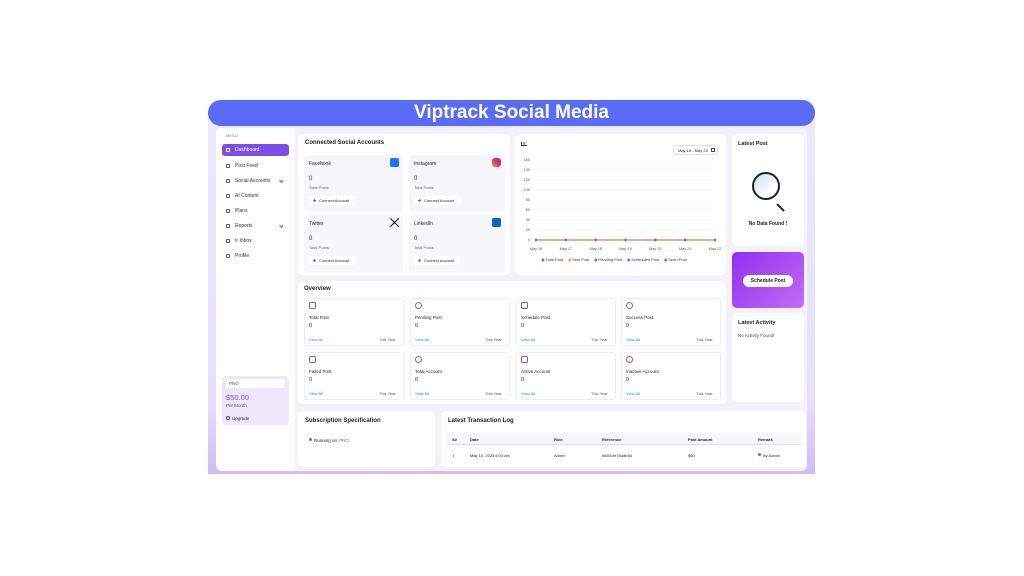 This screenshot has height=576, width=1024. I want to click on nav-item: Post Feed, so click(246, 166).